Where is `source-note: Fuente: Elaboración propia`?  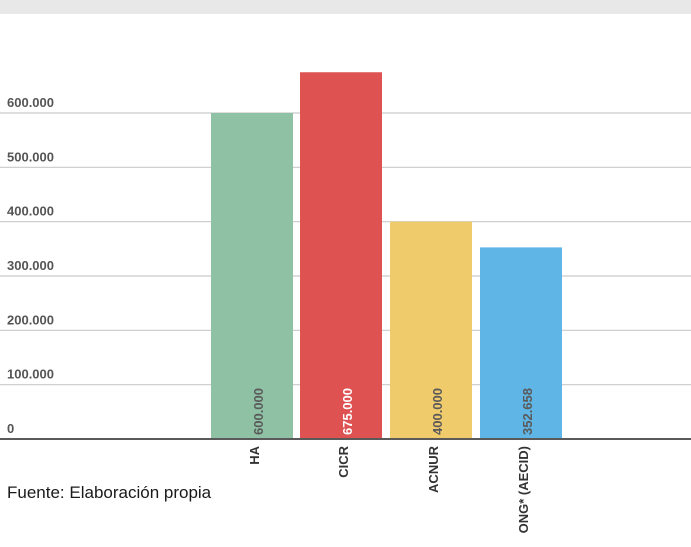 source-note: Fuente: Elaboración propia is located at coordinates (109, 492).